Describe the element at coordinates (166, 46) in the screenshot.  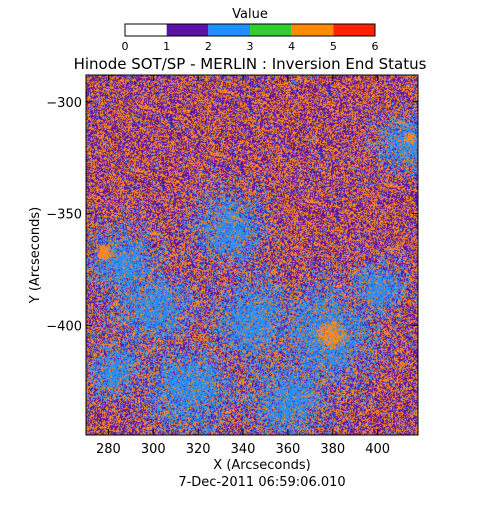
I see `colorbar-tick-label: 1` at that location.